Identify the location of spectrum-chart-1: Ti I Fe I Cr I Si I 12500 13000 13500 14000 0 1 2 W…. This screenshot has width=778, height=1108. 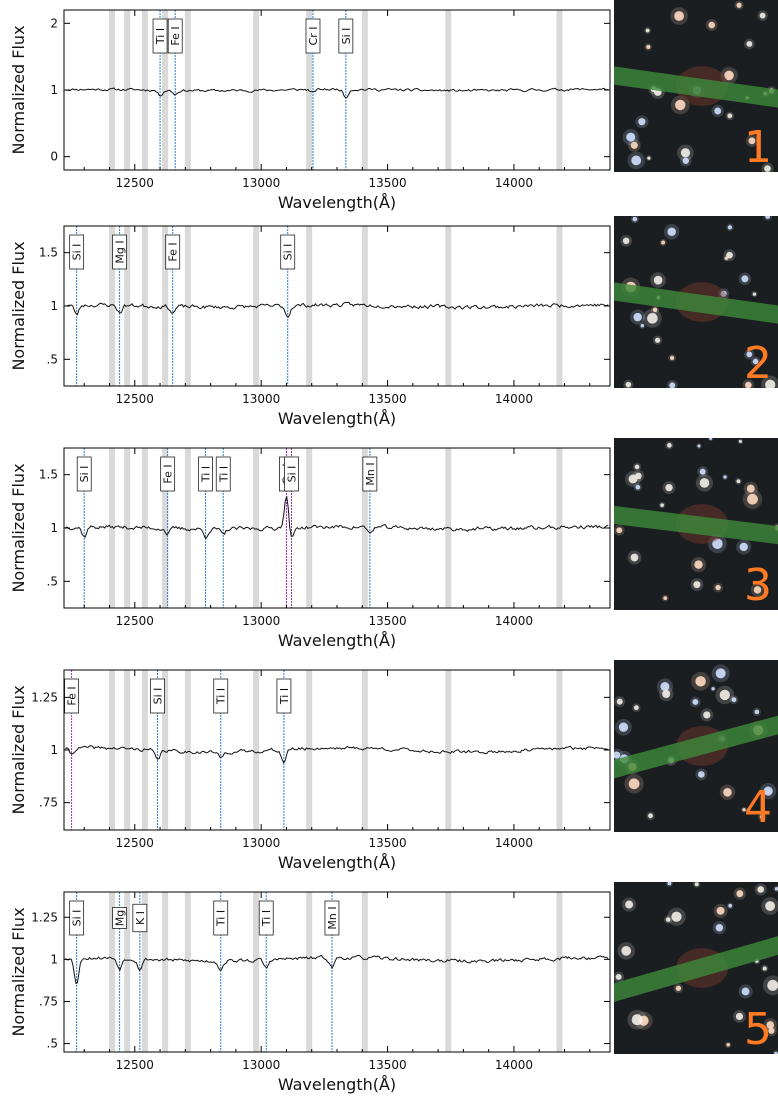
(310, 110).